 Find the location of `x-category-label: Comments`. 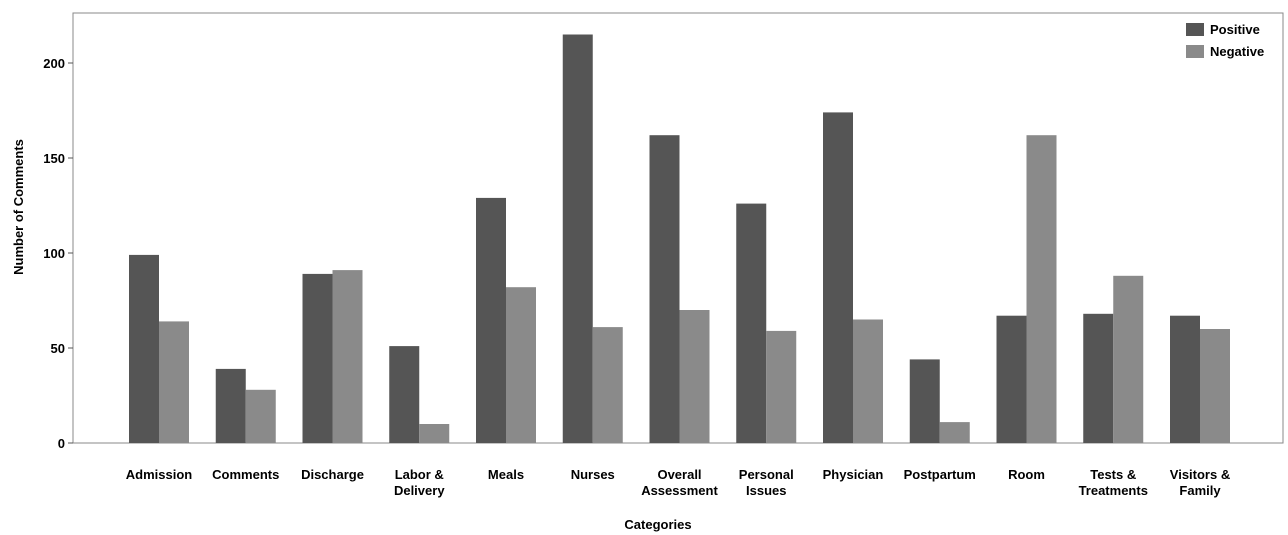

x-category-label: Comments is located at coordinates (245, 474).